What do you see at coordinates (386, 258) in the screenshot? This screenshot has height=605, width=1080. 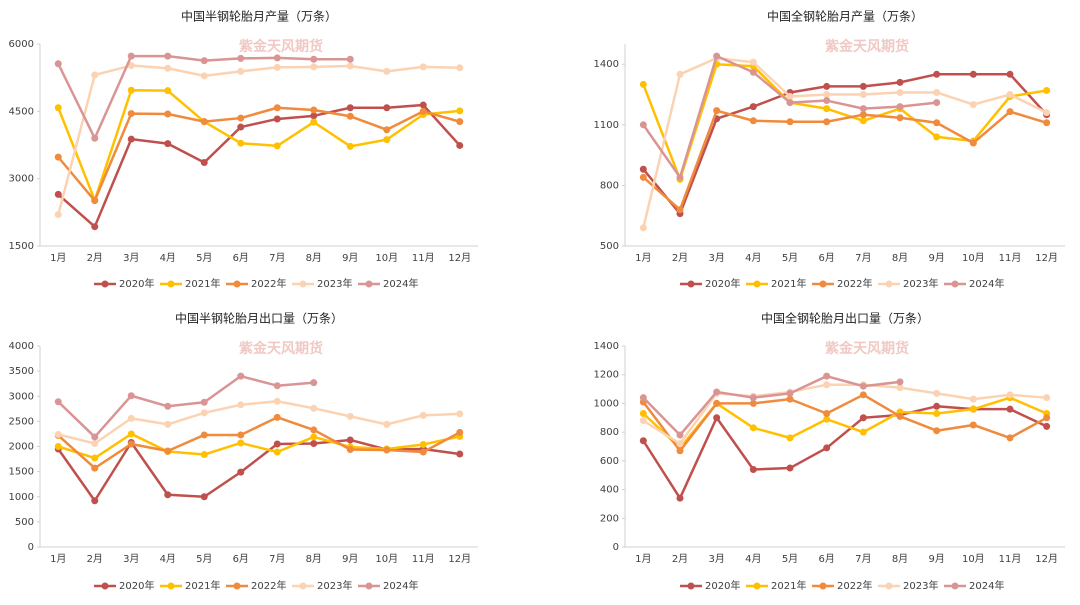 I see `x-tick-label: 10月` at bounding box center [386, 258].